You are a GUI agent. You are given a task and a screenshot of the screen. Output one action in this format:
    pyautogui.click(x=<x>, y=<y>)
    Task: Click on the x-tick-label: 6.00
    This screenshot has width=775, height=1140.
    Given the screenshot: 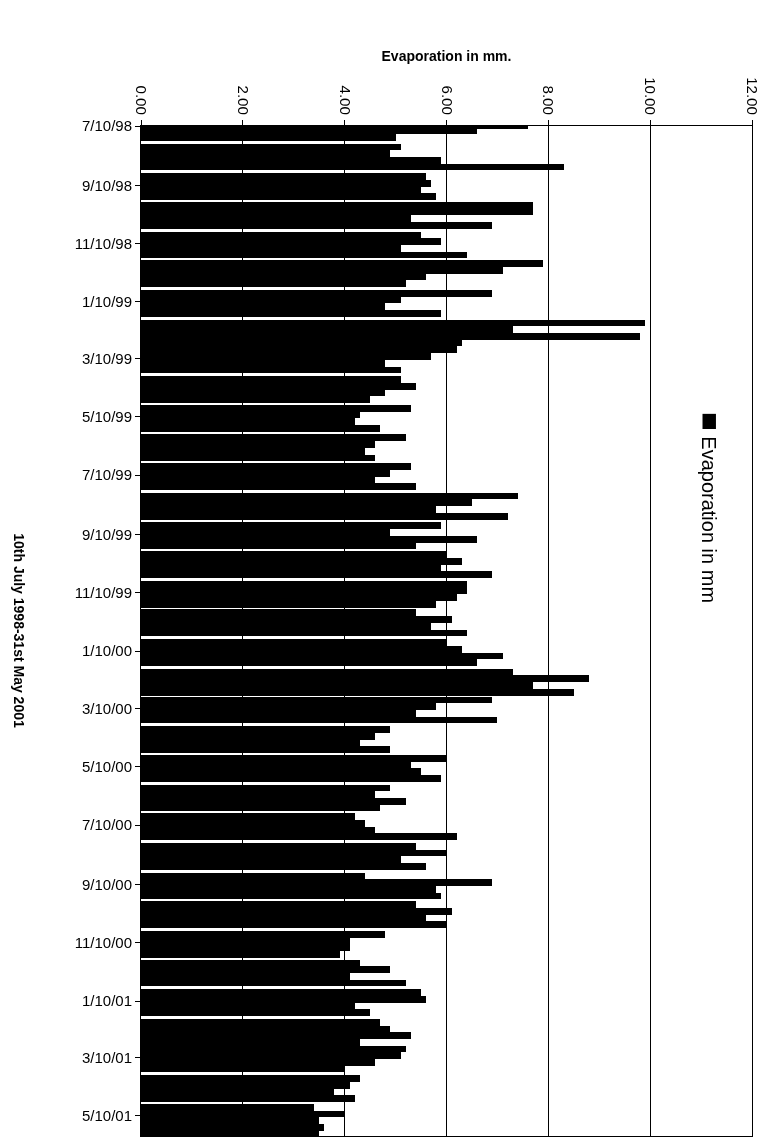 What is the action you would take?
    pyautogui.click(x=447, y=100)
    